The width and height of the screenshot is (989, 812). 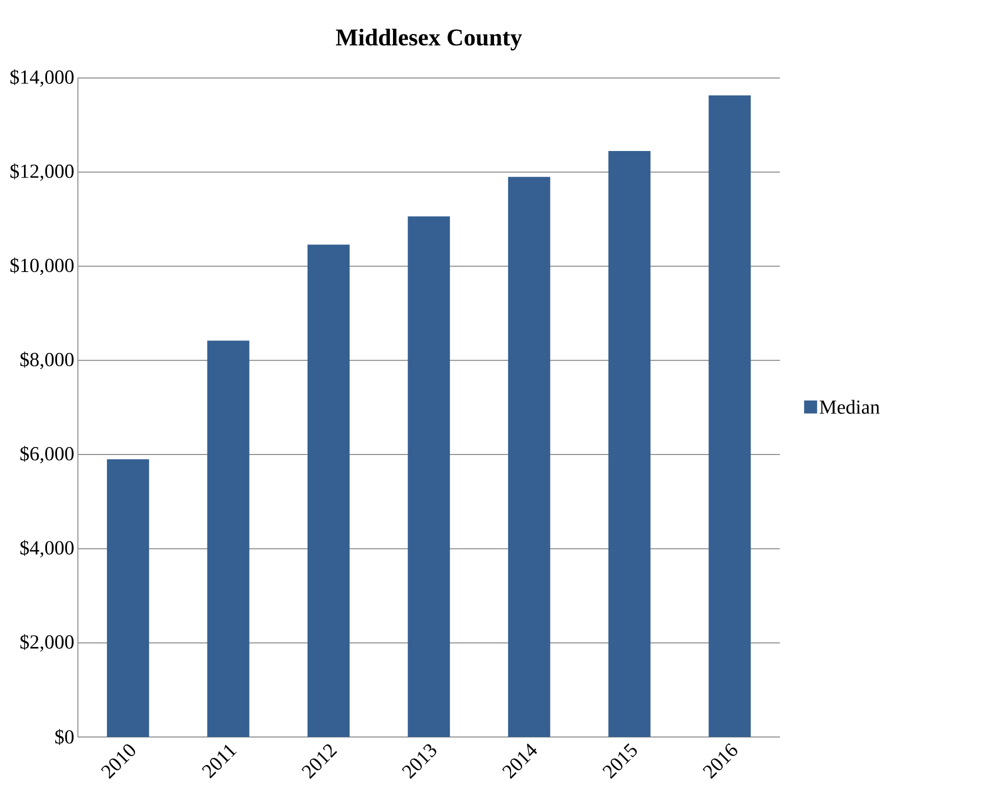 What do you see at coordinates (47, 361) in the screenshot?
I see `y-tick-label: $8,000` at bounding box center [47, 361].